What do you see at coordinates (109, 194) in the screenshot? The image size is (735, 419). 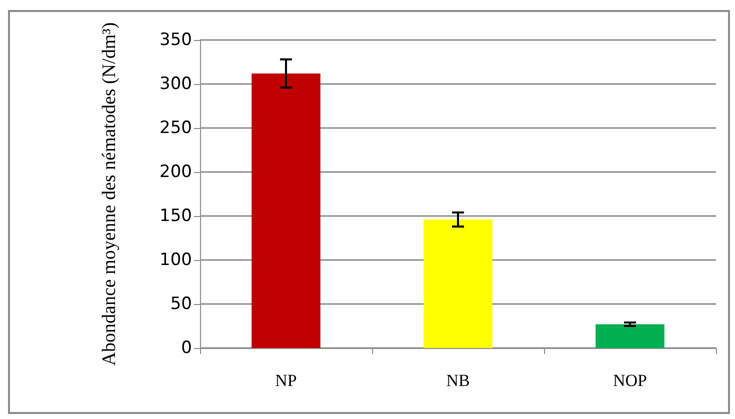 I see `y-axis-title: Abondance moyenne des nématodes (N/dm³)` at bounding box center [109, 194].